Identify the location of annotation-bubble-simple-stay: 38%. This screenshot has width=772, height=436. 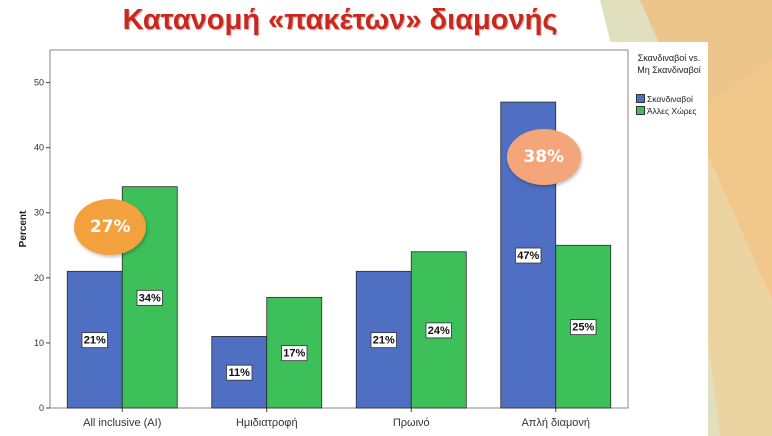
(543, 157).